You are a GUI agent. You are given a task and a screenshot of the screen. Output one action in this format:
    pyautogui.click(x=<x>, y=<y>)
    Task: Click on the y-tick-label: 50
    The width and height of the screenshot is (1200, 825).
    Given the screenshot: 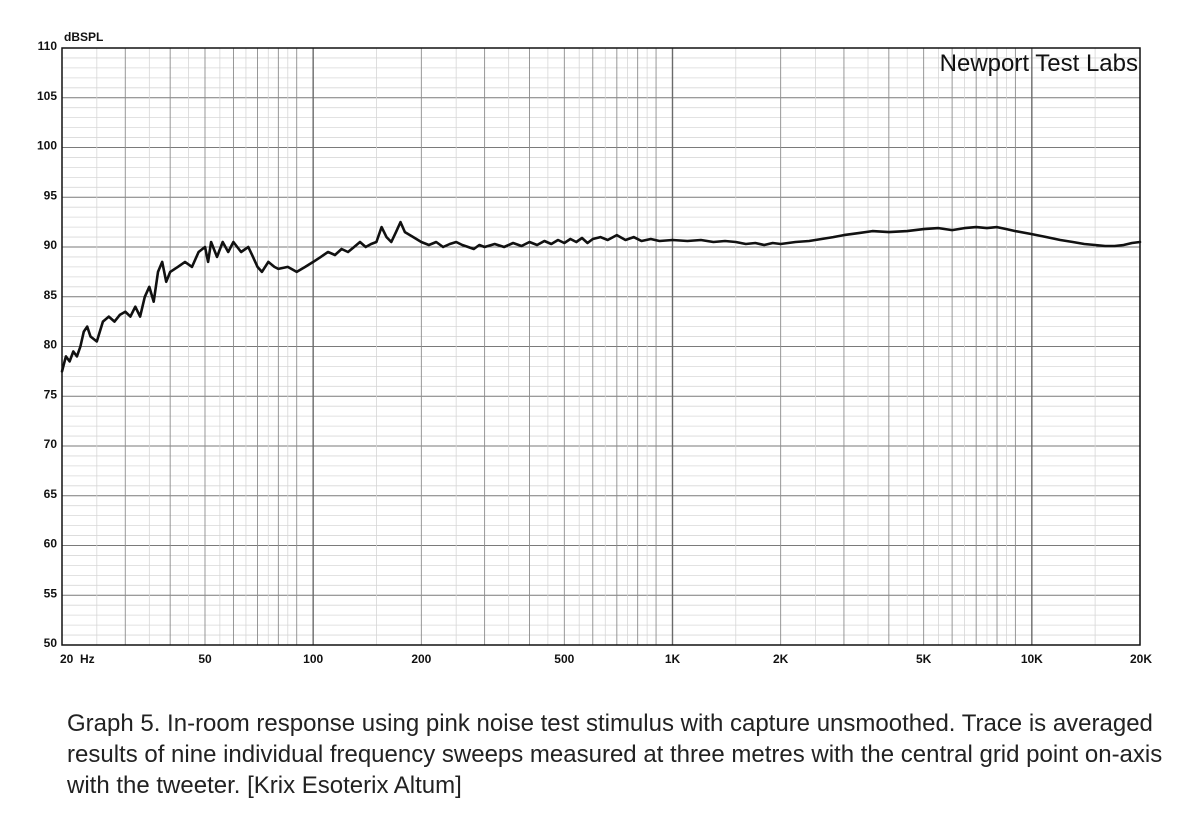 What is the action you would take?
    pyautogui.click(x=51, y=643)
    